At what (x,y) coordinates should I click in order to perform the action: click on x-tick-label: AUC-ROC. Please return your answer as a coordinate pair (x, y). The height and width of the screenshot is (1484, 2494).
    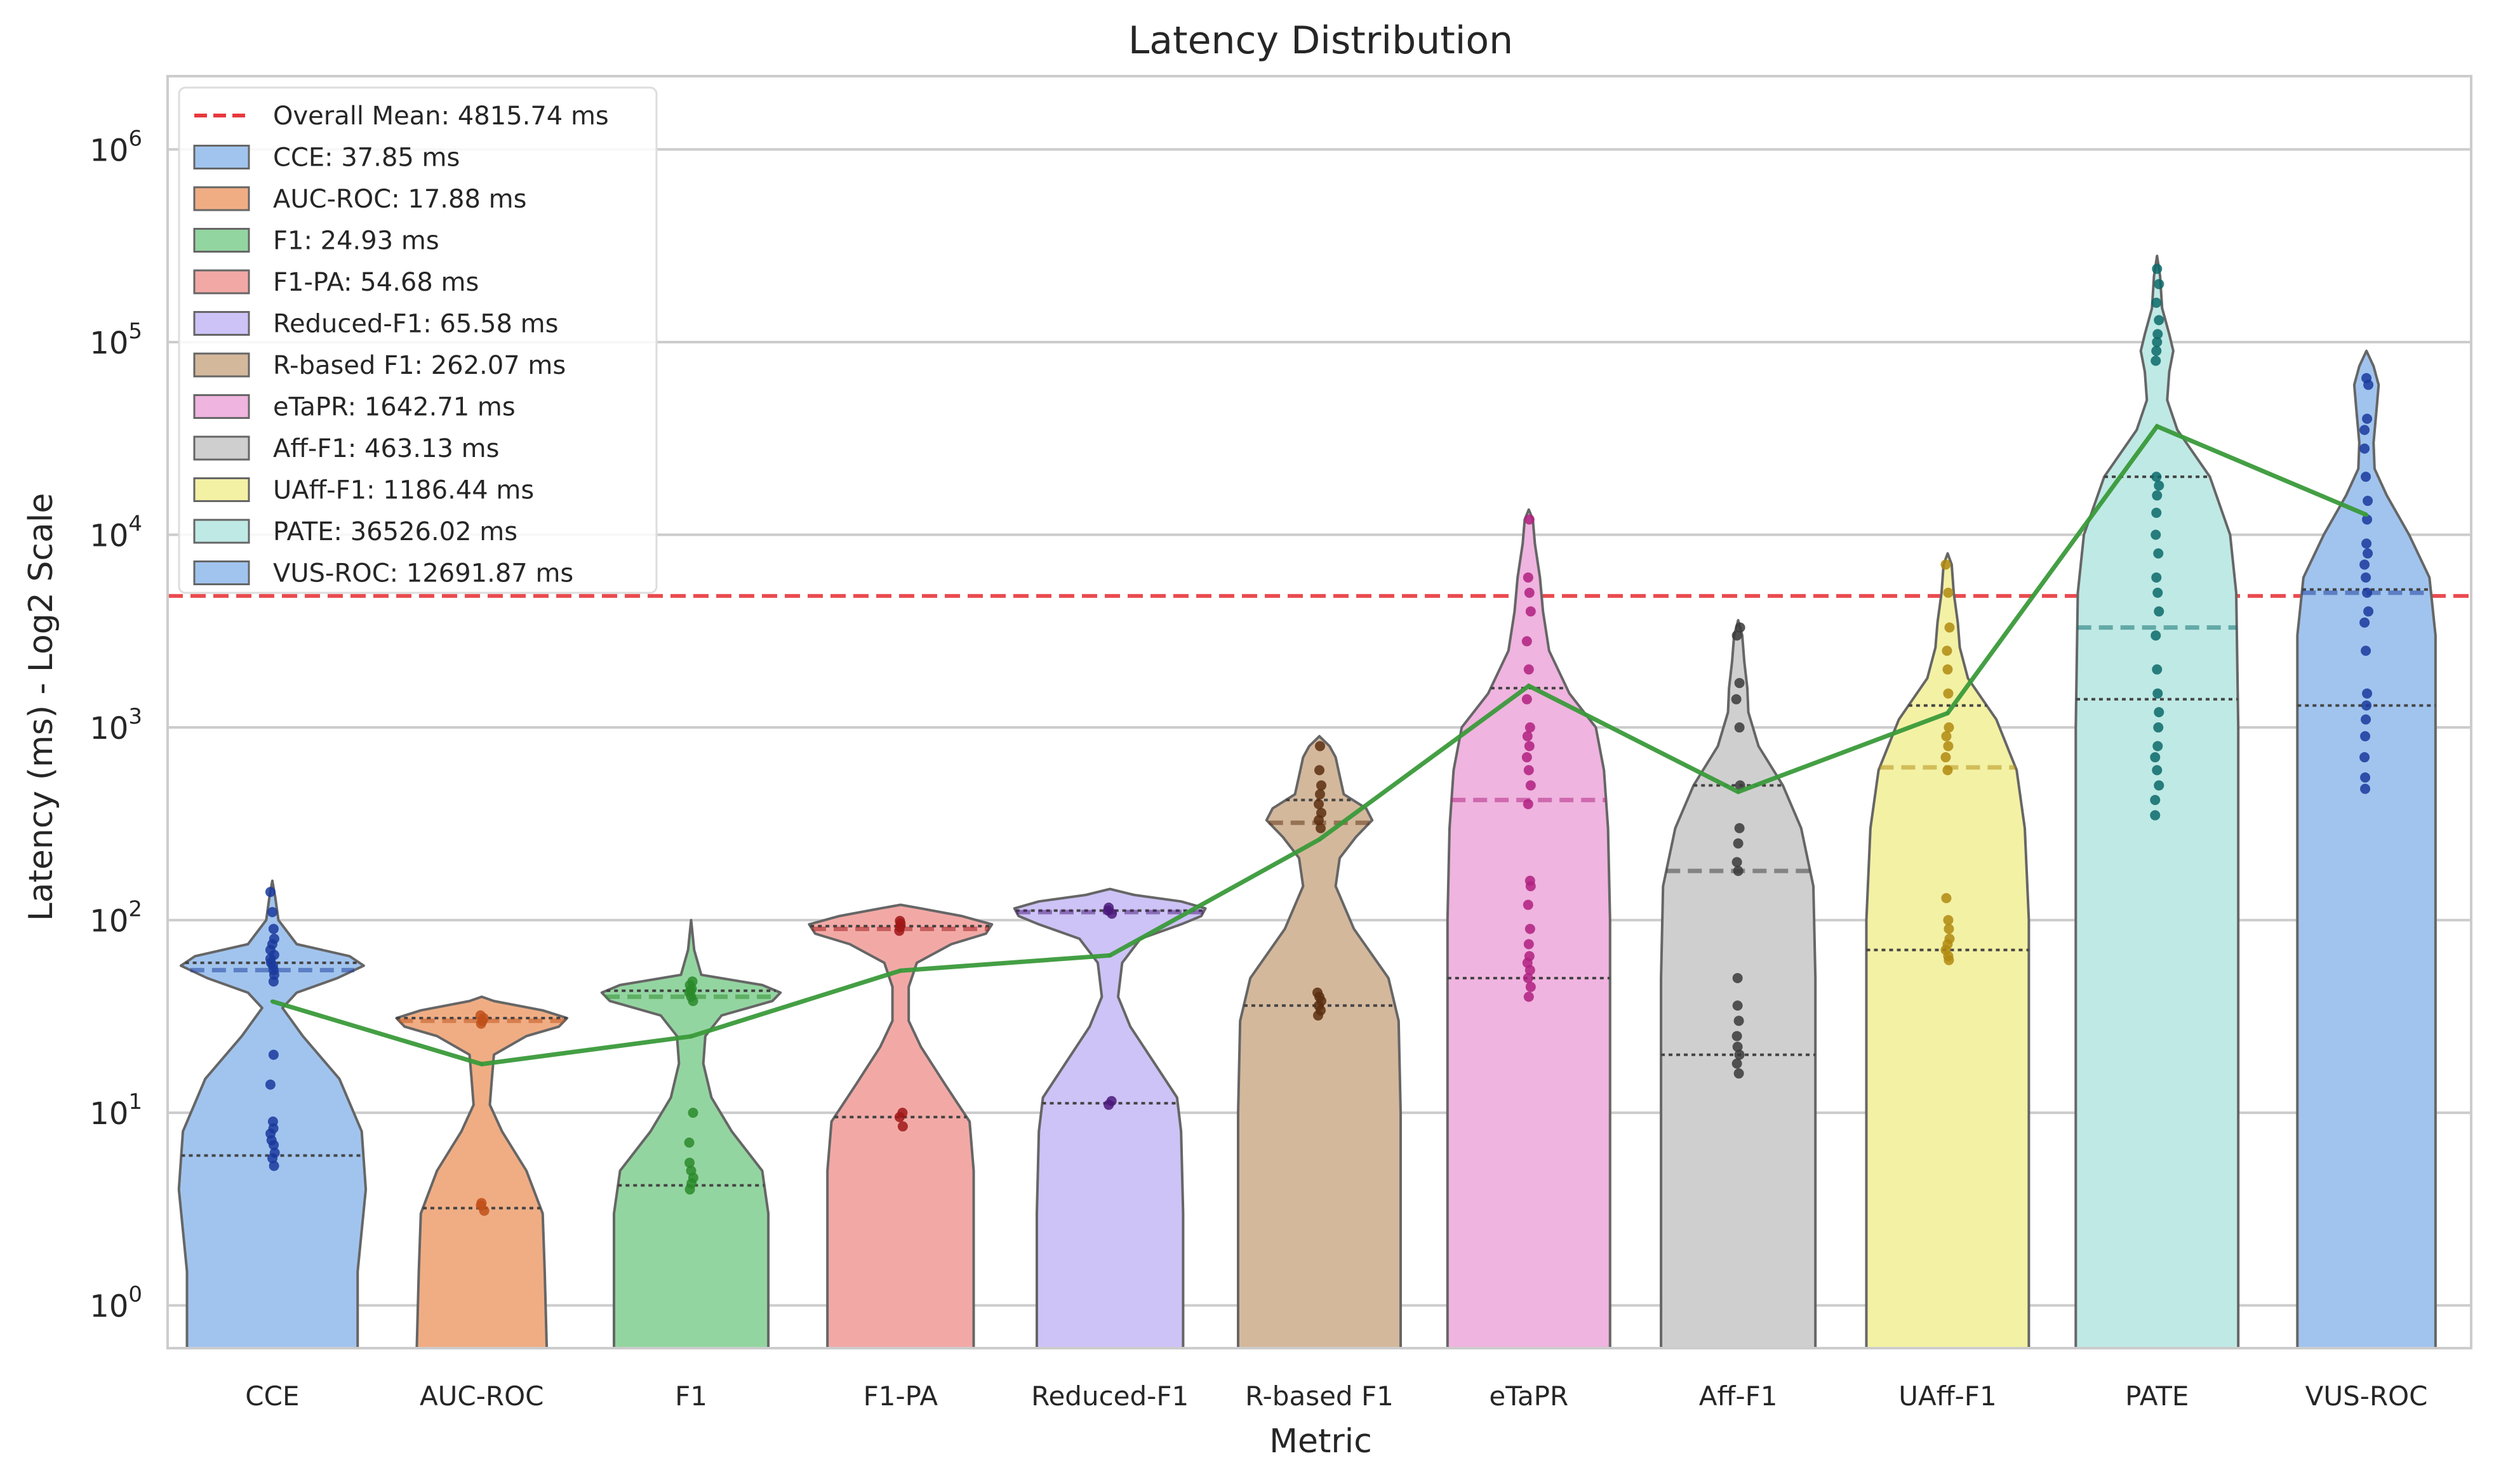
    Looking at the image, I should click on (482, 1396).